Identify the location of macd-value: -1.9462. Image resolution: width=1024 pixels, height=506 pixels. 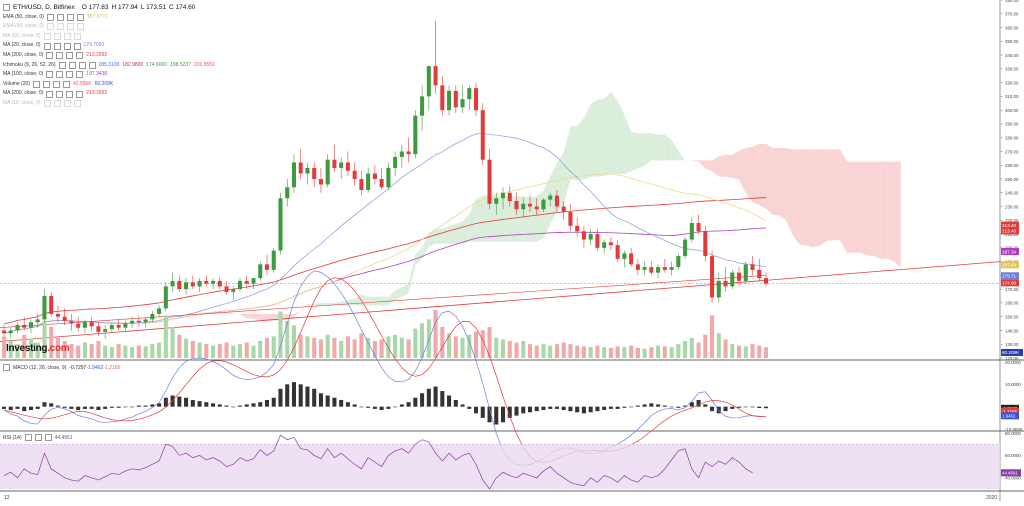
(95, 367).